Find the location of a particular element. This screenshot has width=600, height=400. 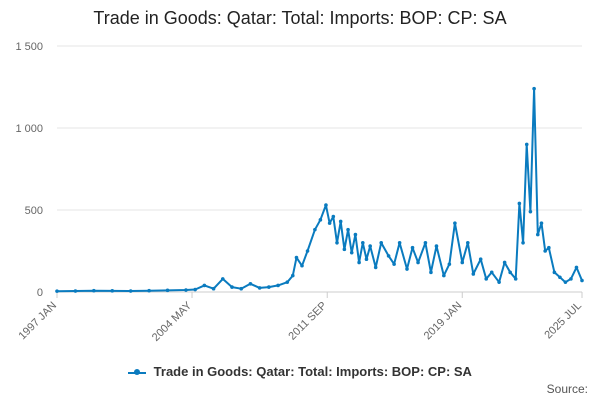

y-tick-label: 1 000 is located at coordinates (29, 129).